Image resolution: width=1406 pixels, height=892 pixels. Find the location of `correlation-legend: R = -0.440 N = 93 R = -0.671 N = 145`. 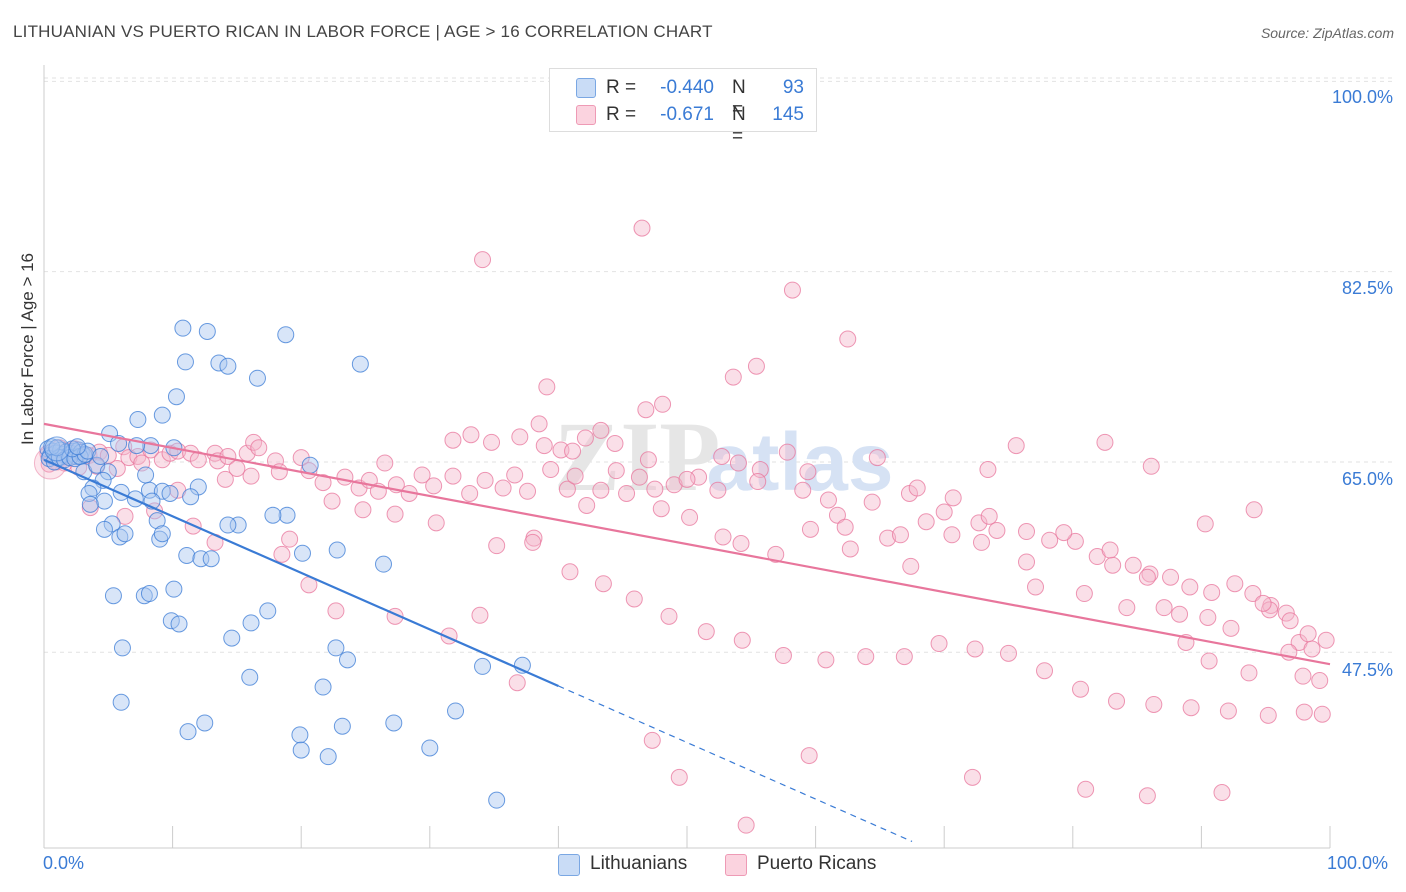

correlation-legend: R = -0.440 N = 93 R = -0.671 N = 145 is located at coordinates (683, 107).